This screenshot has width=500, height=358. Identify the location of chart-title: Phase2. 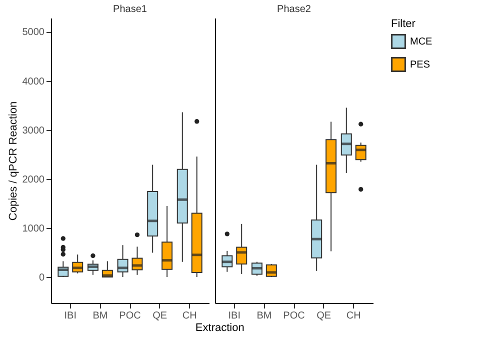
(294, 9).